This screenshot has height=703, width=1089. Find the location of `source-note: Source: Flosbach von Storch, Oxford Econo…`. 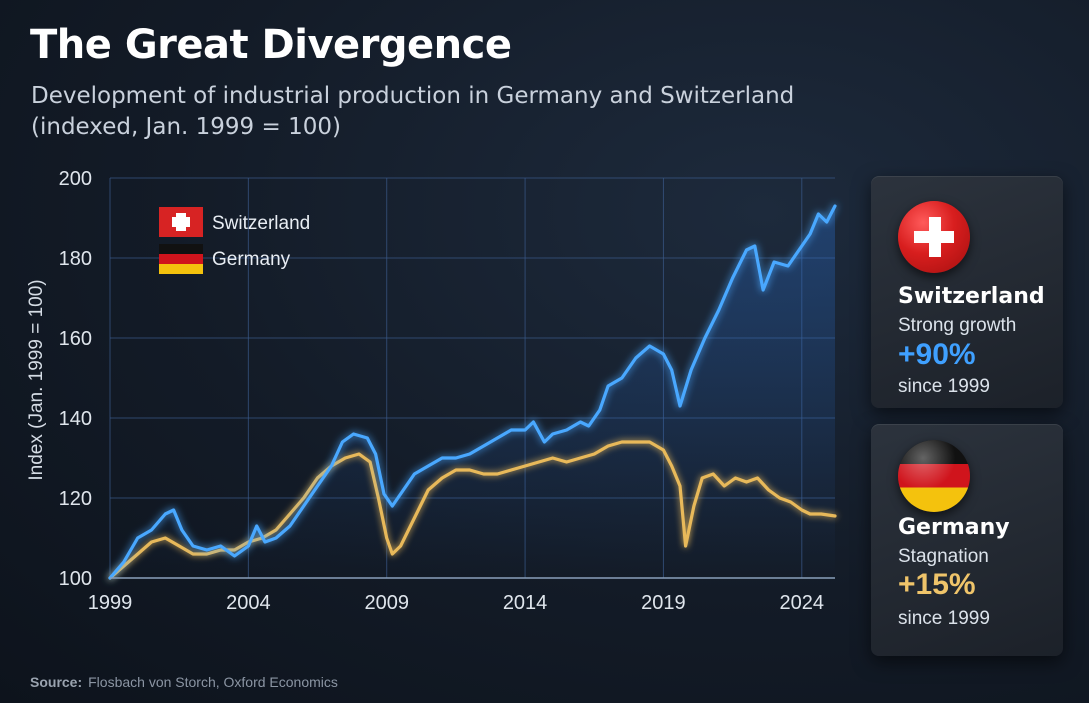

source-note: Source: Flosbach von Storch, Oxford Econo… is located at coordinates (184, 682).